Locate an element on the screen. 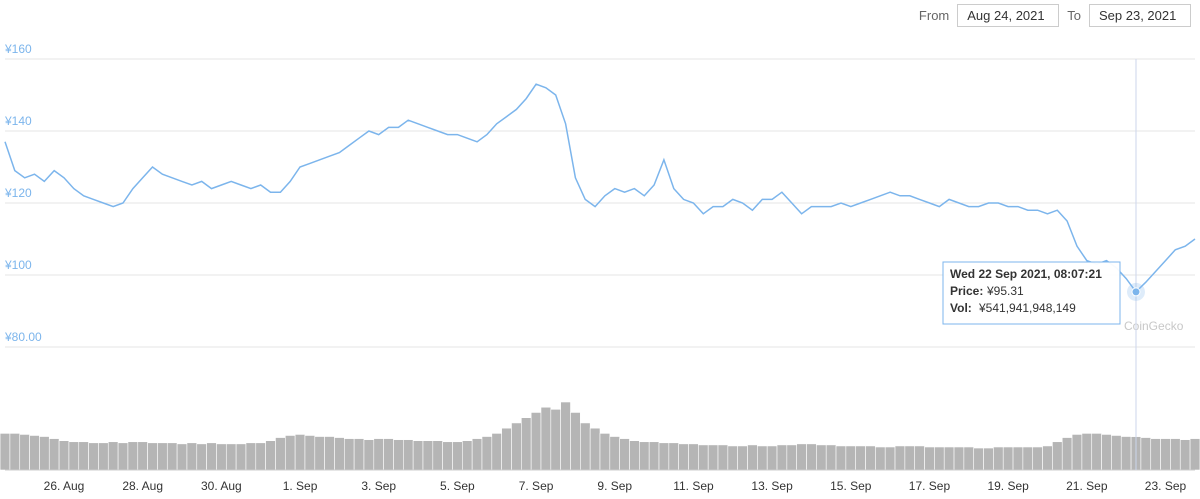 The width and height of the screenshot is (1200, 499). tooltip-box is located at coordinates (1031, 293).